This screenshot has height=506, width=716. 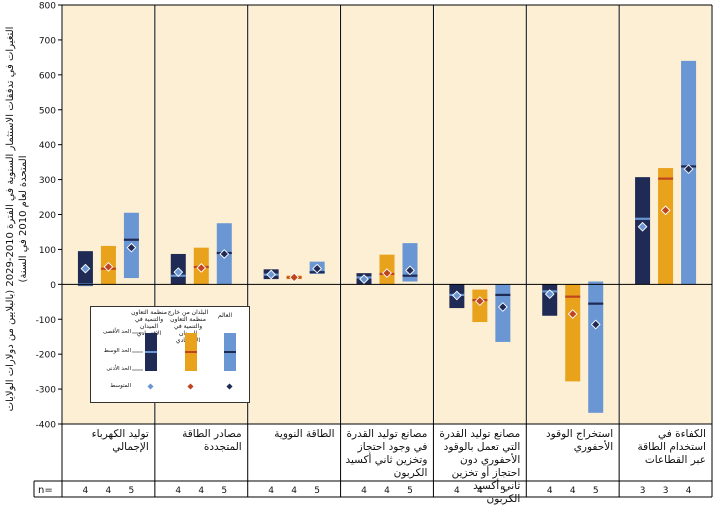 What do you see at coordinates (294, 491) in the screenshot?
I see `n-value-2-1: 4` at bounding box center [294, 491].